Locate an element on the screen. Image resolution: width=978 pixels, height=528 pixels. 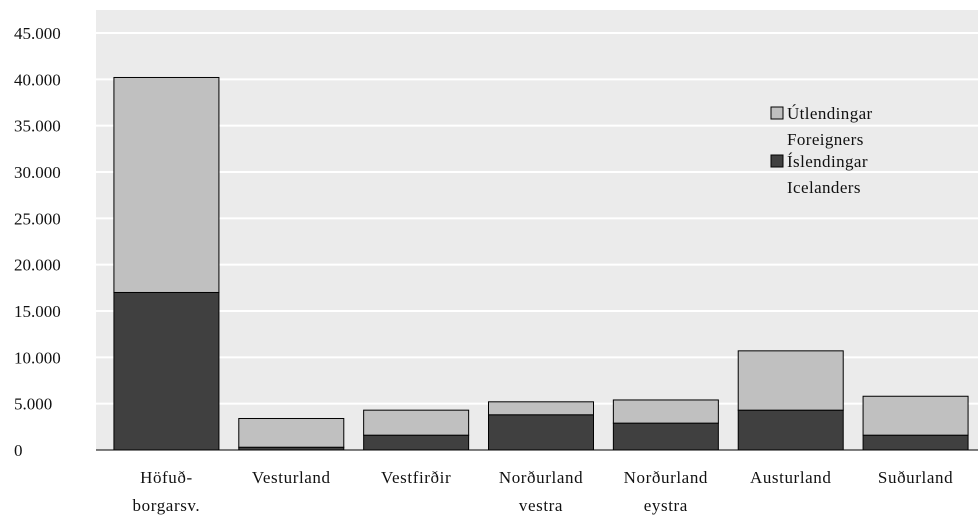
y-tick-label: 0 is located at coordinates (18, 450).